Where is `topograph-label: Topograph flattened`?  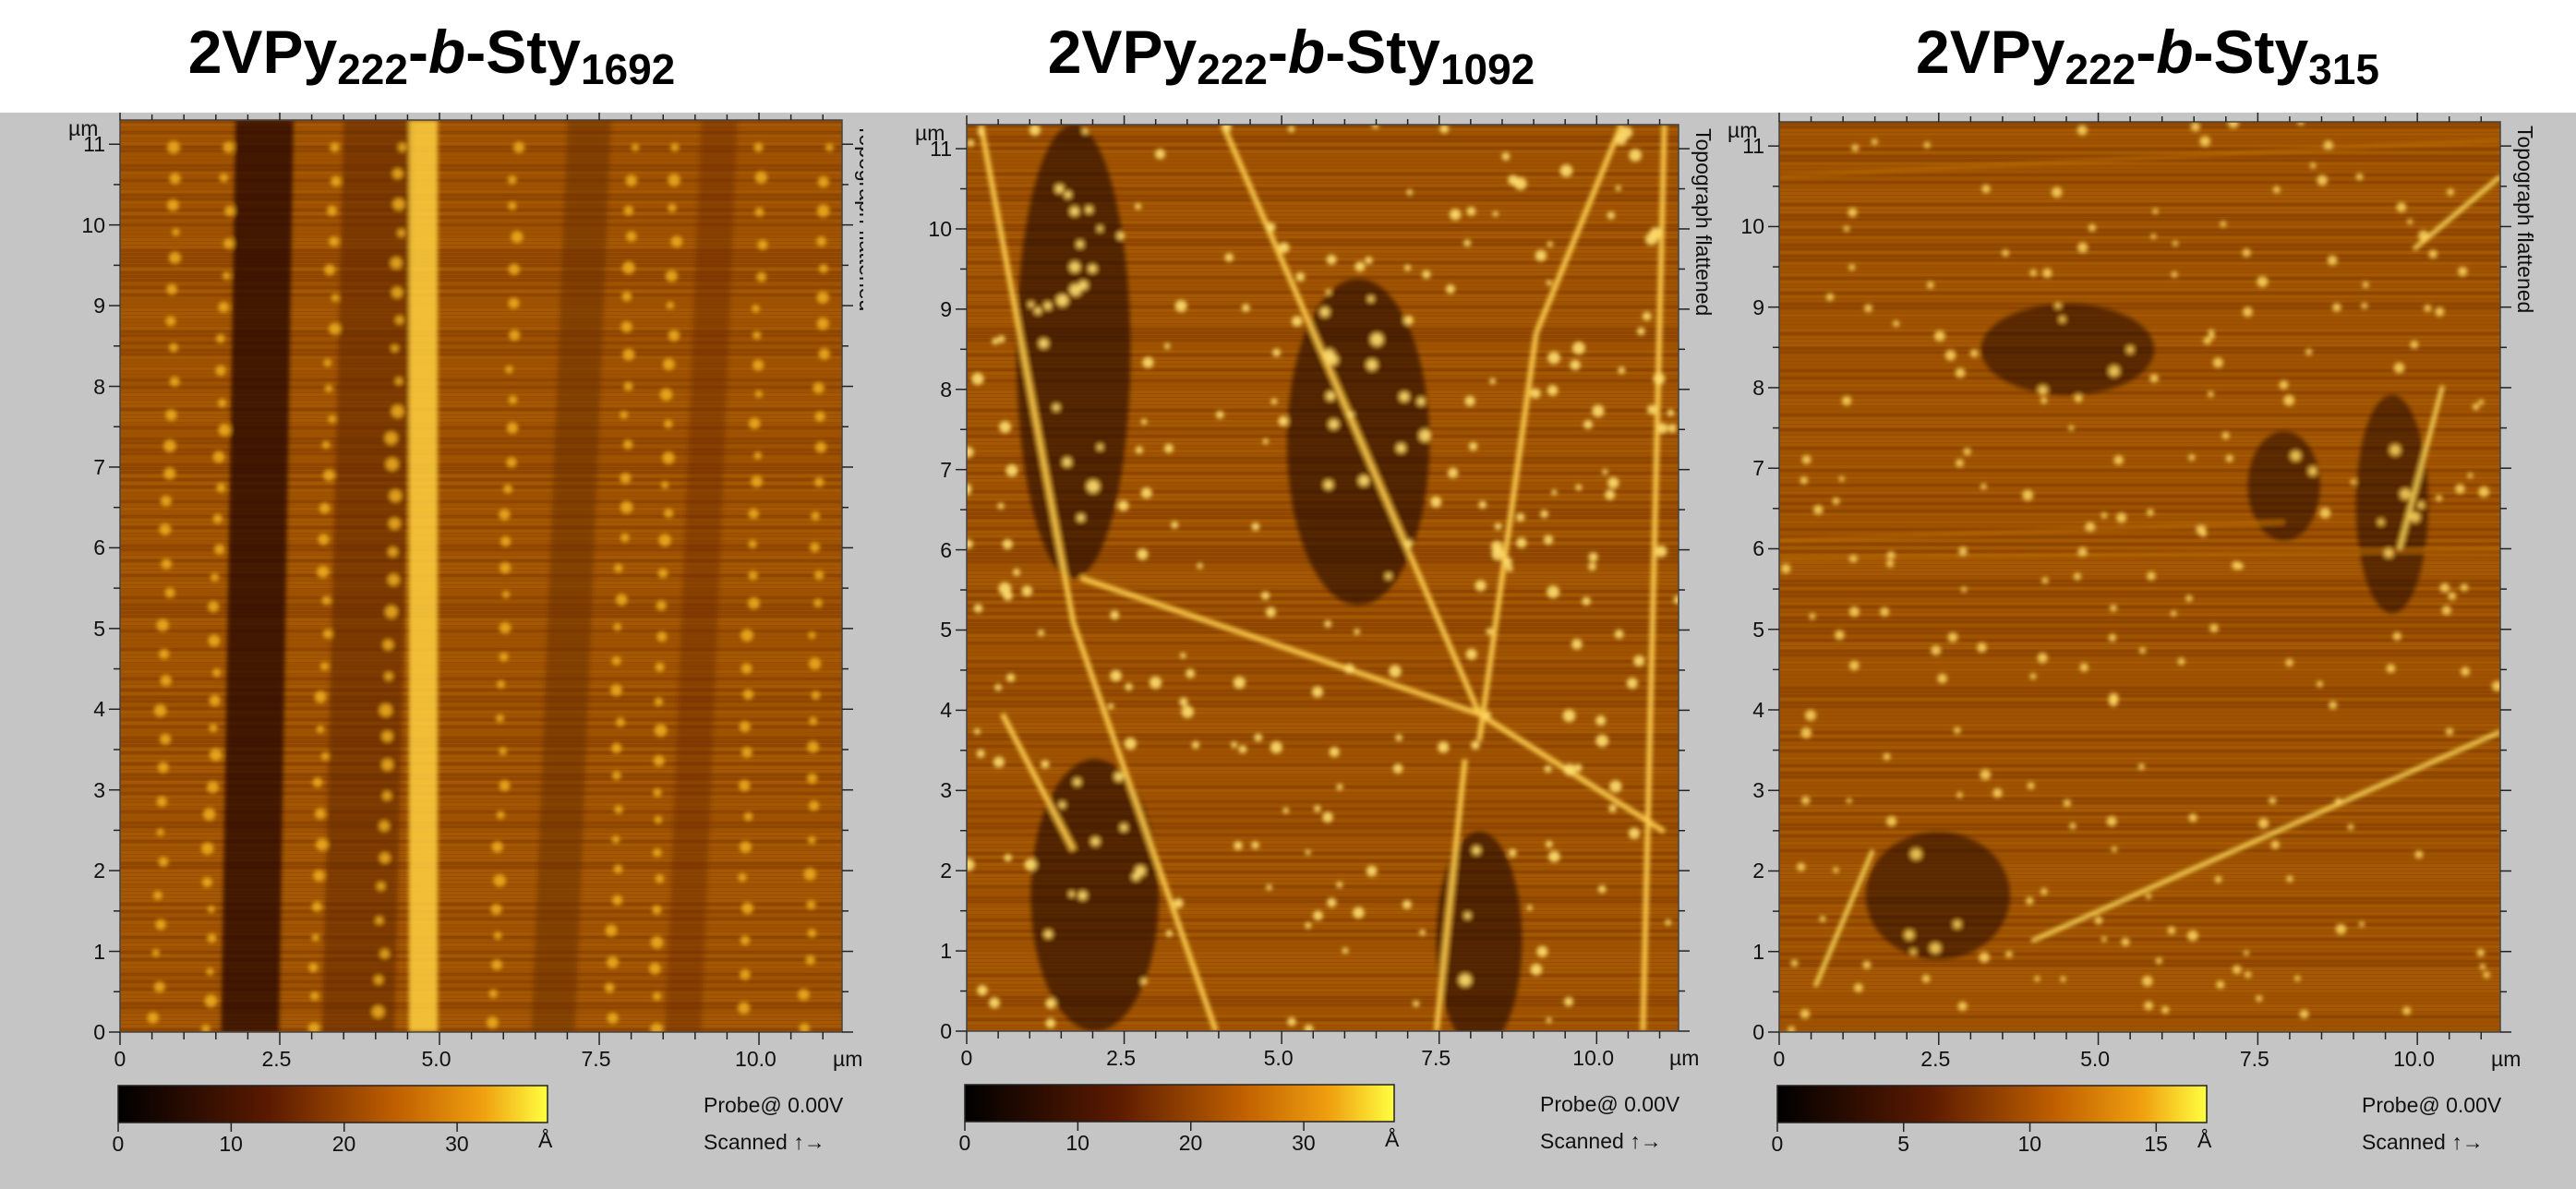
topograph-label: Topograph flattened is located at coordinates (2525, 220).